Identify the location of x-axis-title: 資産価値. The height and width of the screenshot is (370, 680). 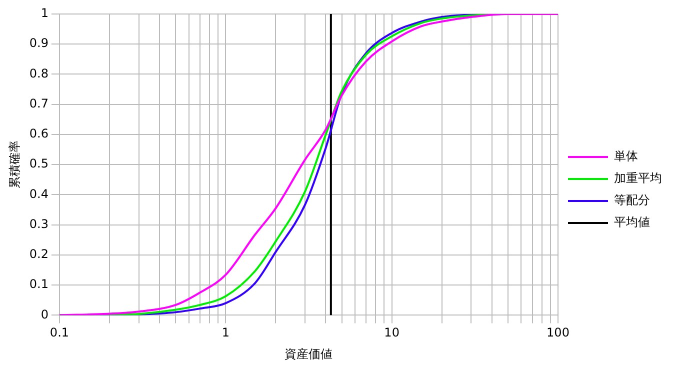
(308, 353).